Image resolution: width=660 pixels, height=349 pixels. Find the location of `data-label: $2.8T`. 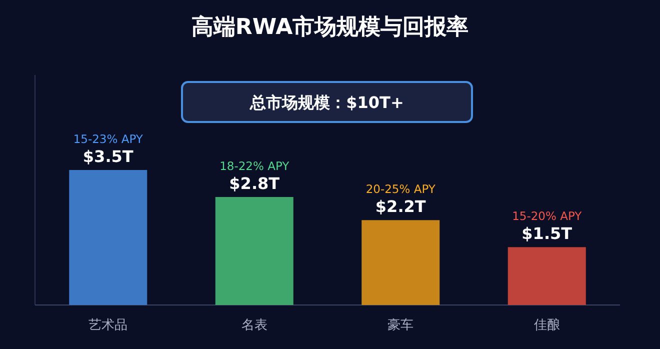

data-label: $2.8T is located at coordinates (254, 183).